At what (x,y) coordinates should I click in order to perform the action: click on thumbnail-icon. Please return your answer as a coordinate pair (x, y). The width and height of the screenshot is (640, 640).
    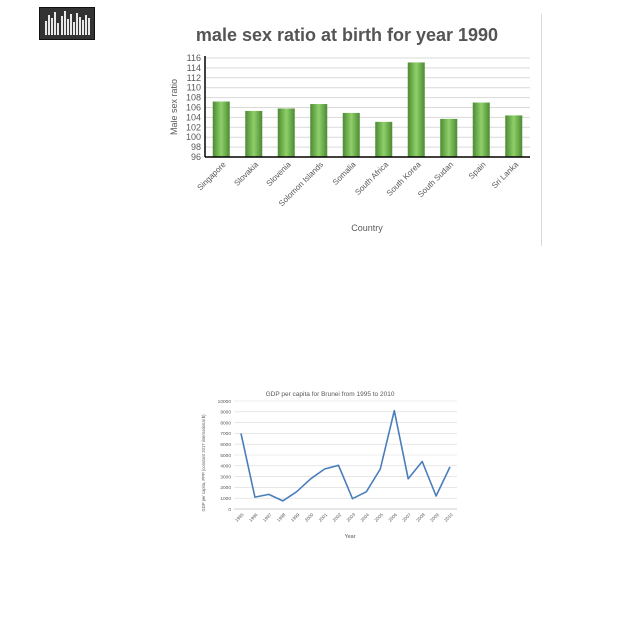
    Looking at the image, I should click on (67, 23).